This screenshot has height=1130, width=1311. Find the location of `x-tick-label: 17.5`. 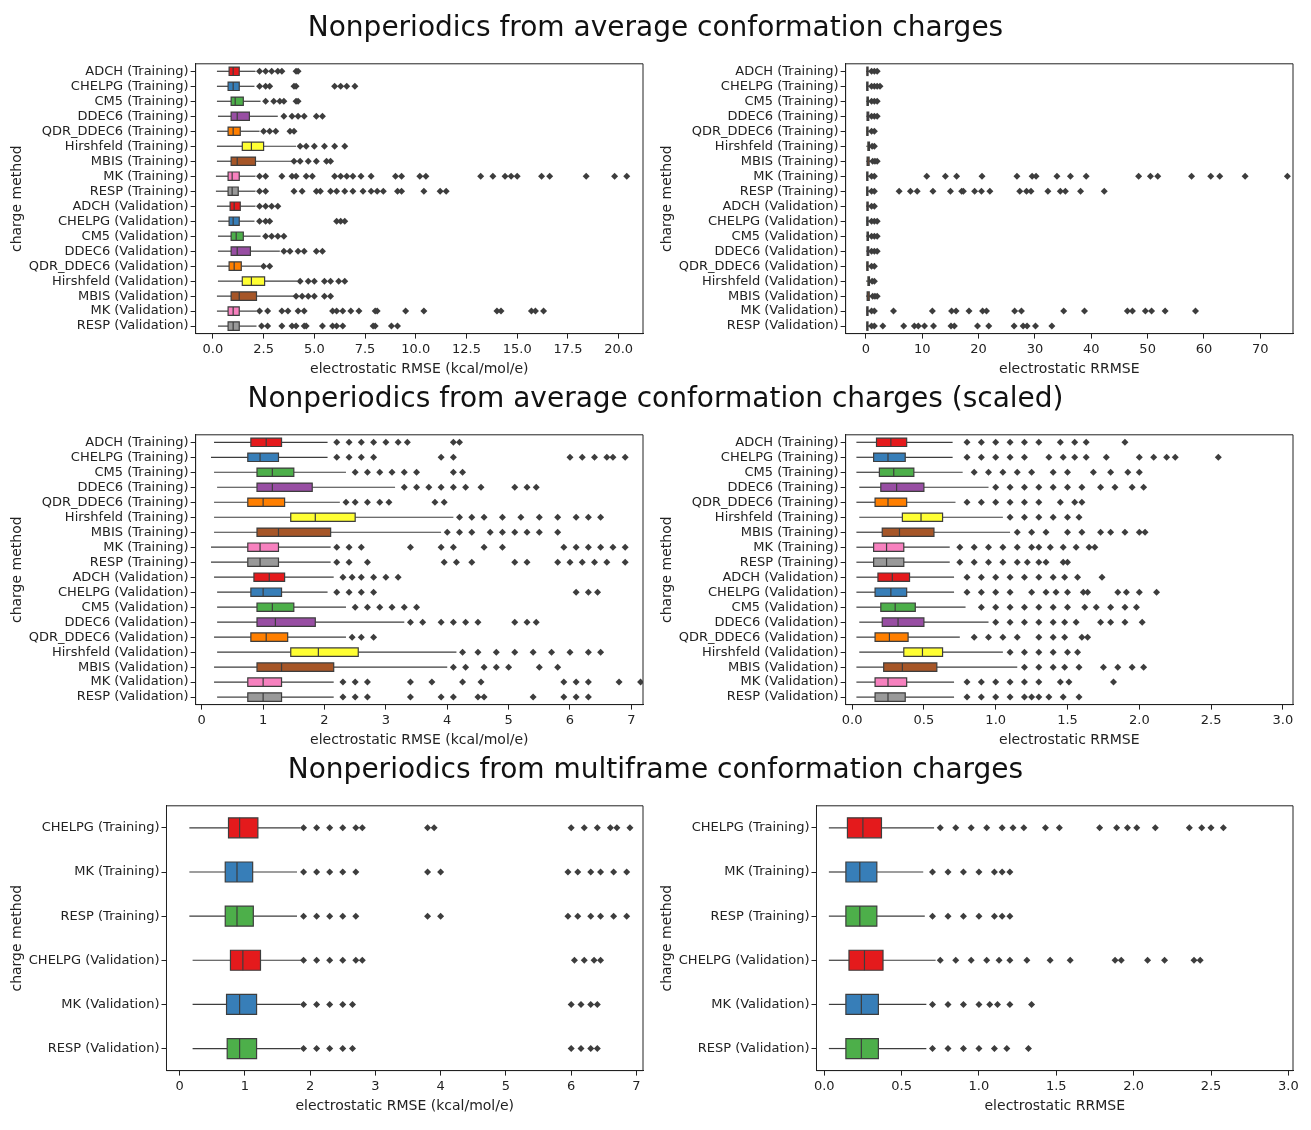

x-tick-label: 17.5 is located at coordinates (568, 348).